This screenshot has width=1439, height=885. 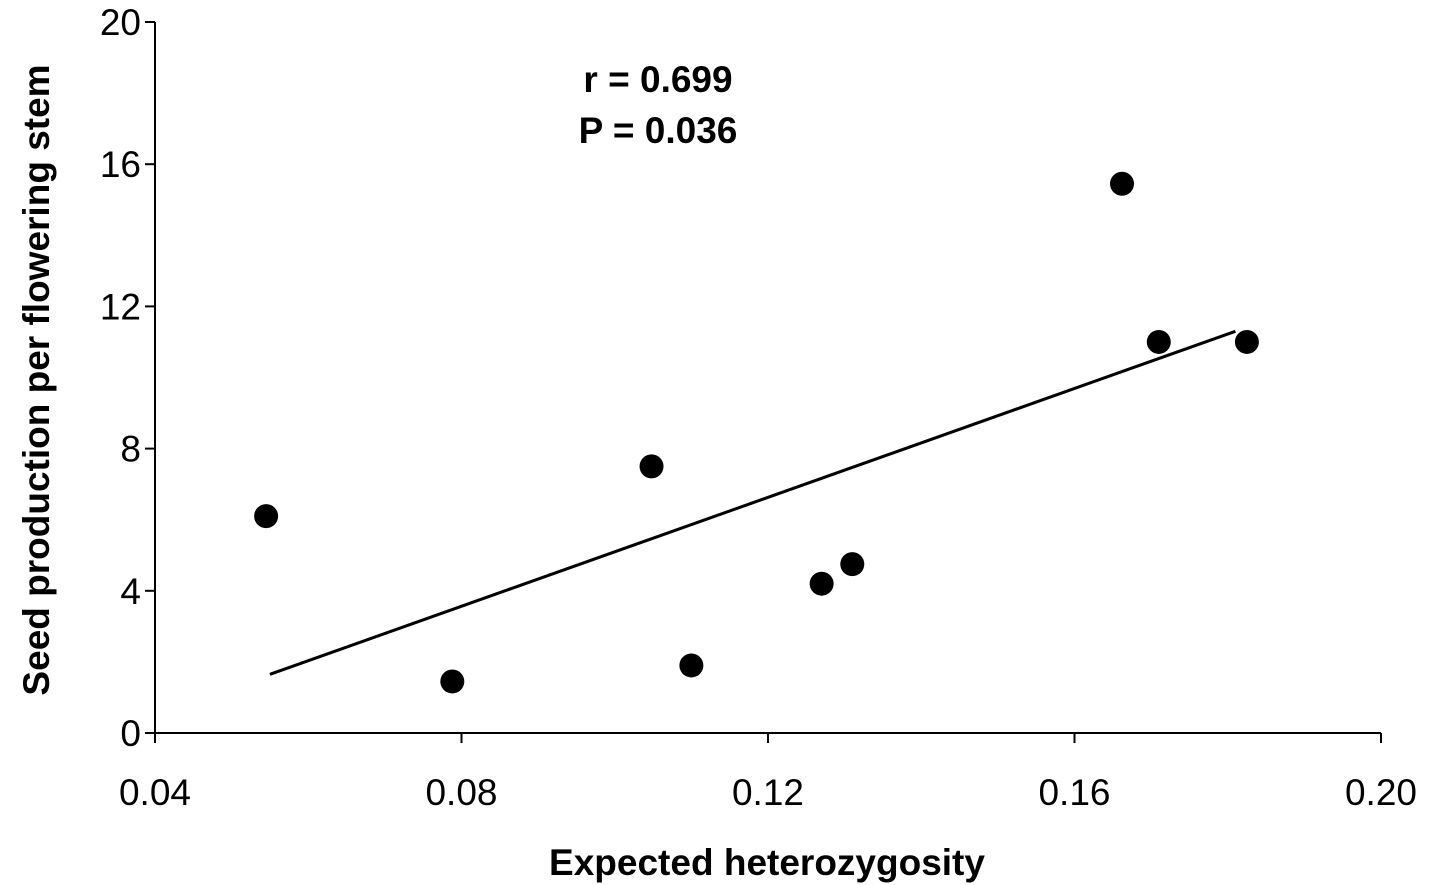 What do you see at coordinates (120, 306) in the screenshot?
I see `y-tick-label: 12` at bounding box center [120, 306].